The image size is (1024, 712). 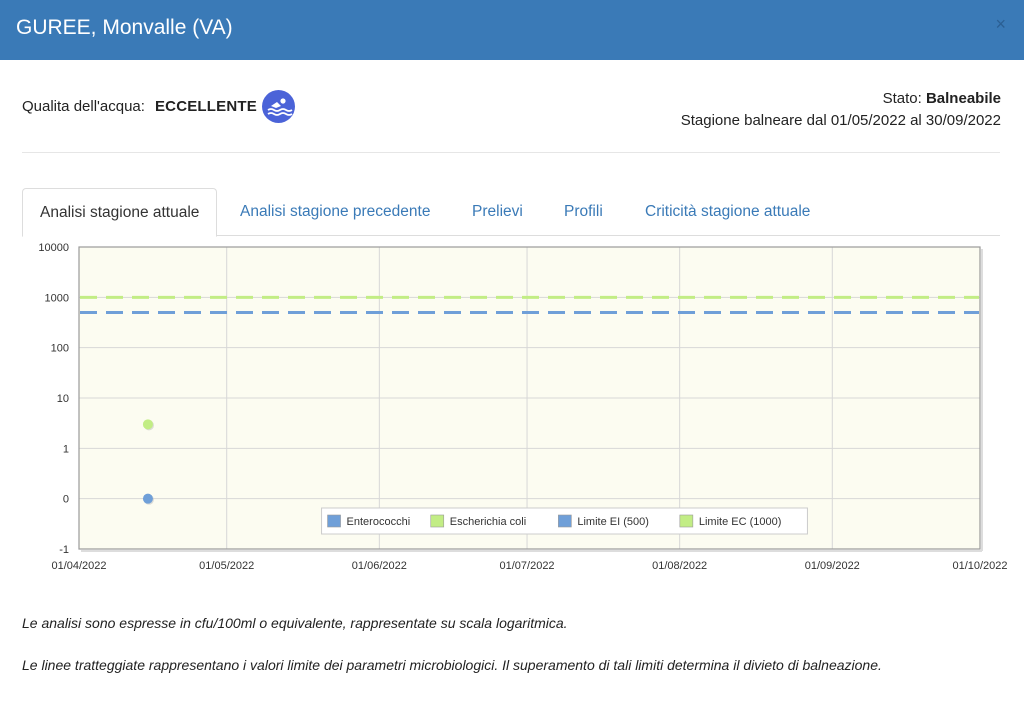 What do you see at coordinates (902, 98) in the screenshot?
I see `status-label: Stato:` at bounding box center [902, 98].